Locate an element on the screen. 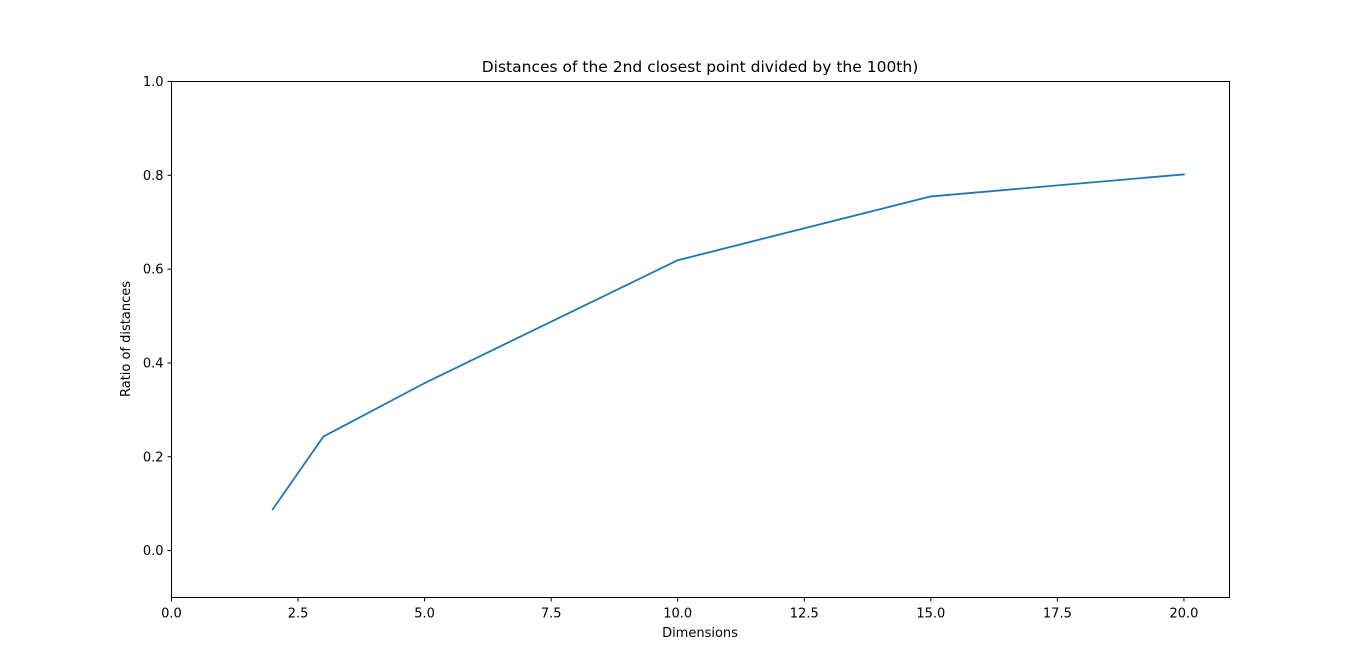  x-tick-label: 7.5 is located at coordinates (551, 614).